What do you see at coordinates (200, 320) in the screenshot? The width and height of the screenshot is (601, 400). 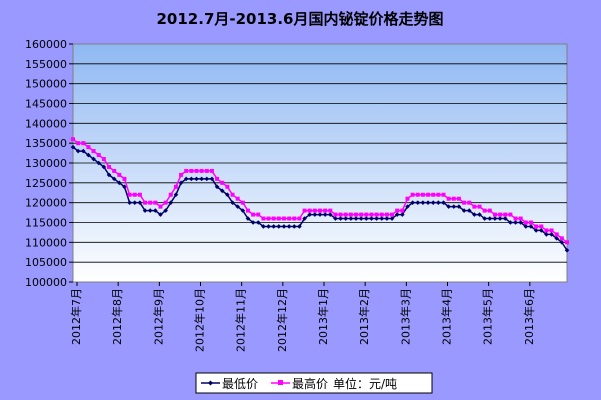 I see `x-tick-label: 2012年10月` at bounding box center [200, 320].